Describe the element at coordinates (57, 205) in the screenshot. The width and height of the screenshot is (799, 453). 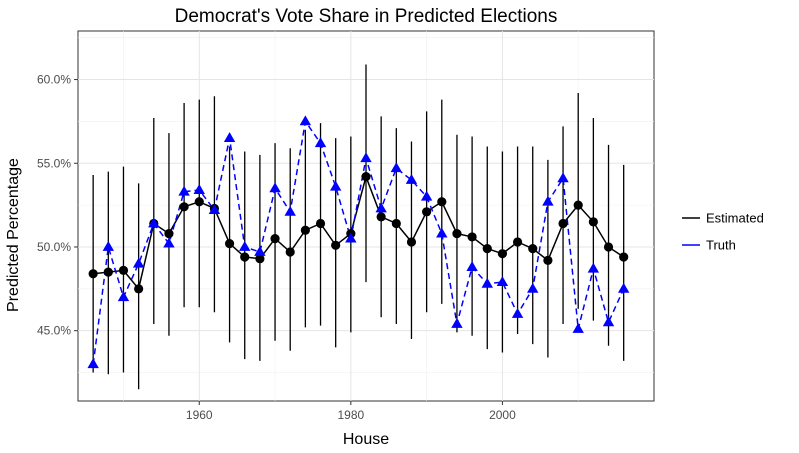
I see `y-axis-ticks: 45.0% 50.0% 55.0% 60.0%` at that location.